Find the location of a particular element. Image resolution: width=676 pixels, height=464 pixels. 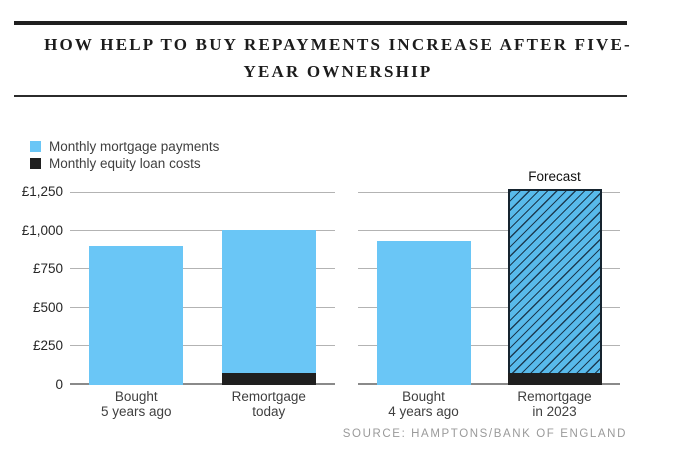

equity-swatch-icon is located at coordinates (35, 163).